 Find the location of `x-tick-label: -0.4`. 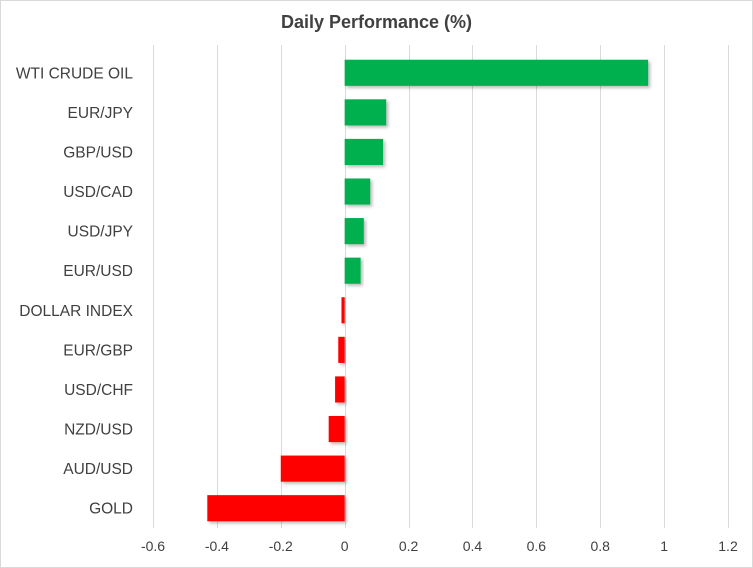

x-tick-label: -0.4 is located at coordinates (217, 546).